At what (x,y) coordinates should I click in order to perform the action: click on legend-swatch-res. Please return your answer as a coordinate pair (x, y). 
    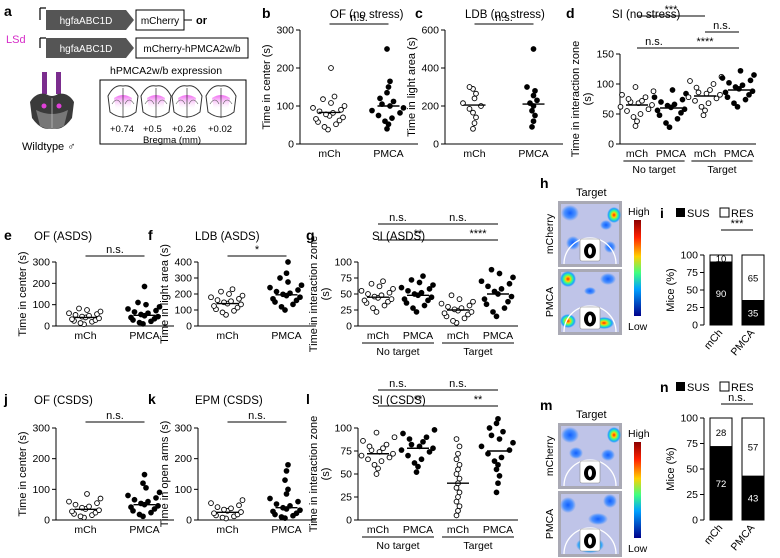
    Looking at the image, I should click on (724, 212).